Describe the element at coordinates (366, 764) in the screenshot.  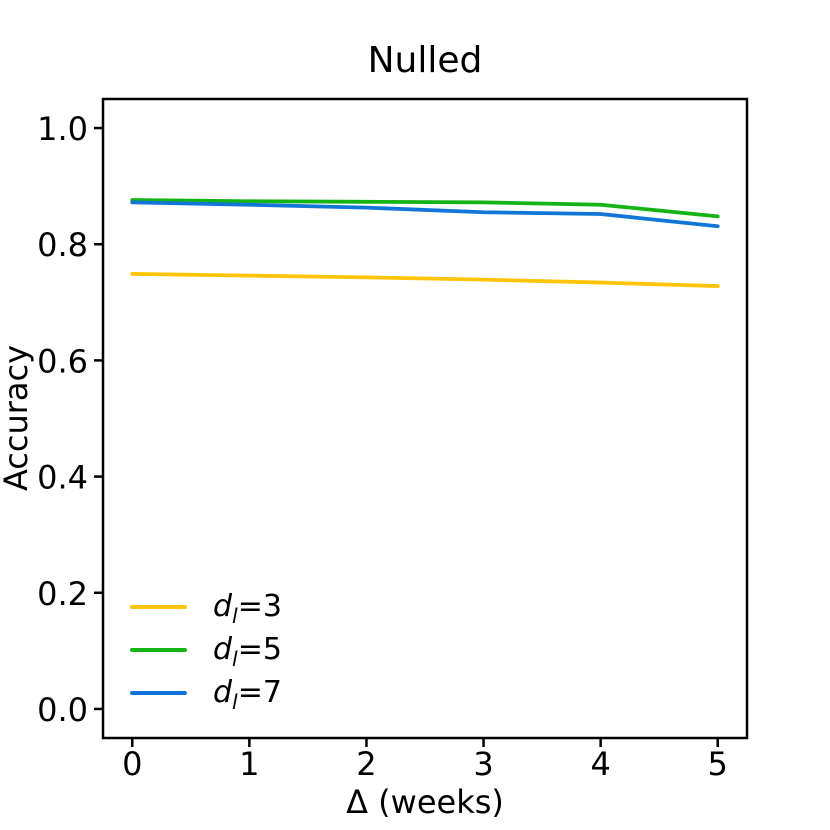
I see `x-tick-label: 2` at that location.